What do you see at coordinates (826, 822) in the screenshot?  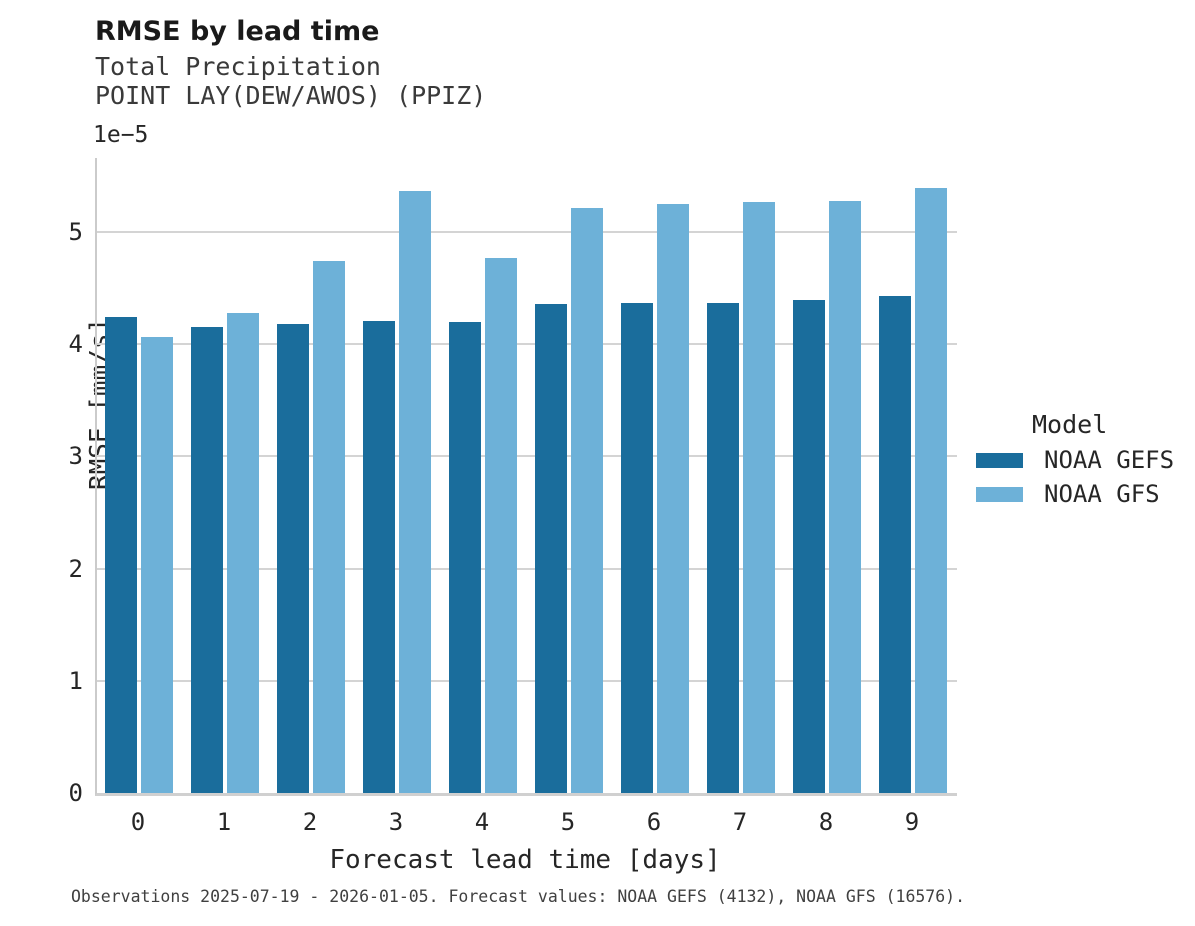 I see `x-tick-label-8: 8` at bounding box center [826, 822].